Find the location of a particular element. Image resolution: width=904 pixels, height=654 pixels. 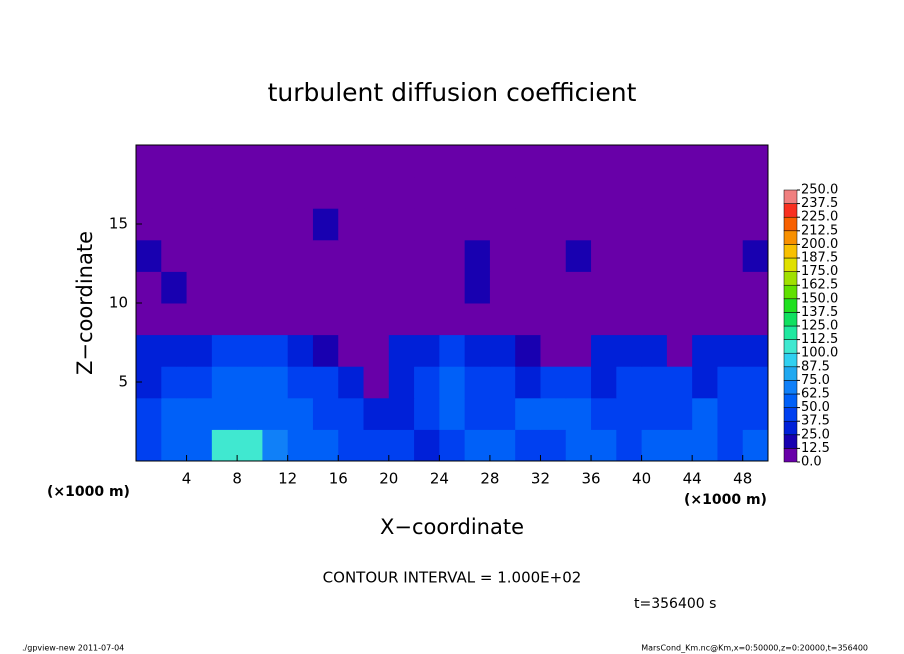

x-tick-label: 12 is located at coordinates (287, 479).